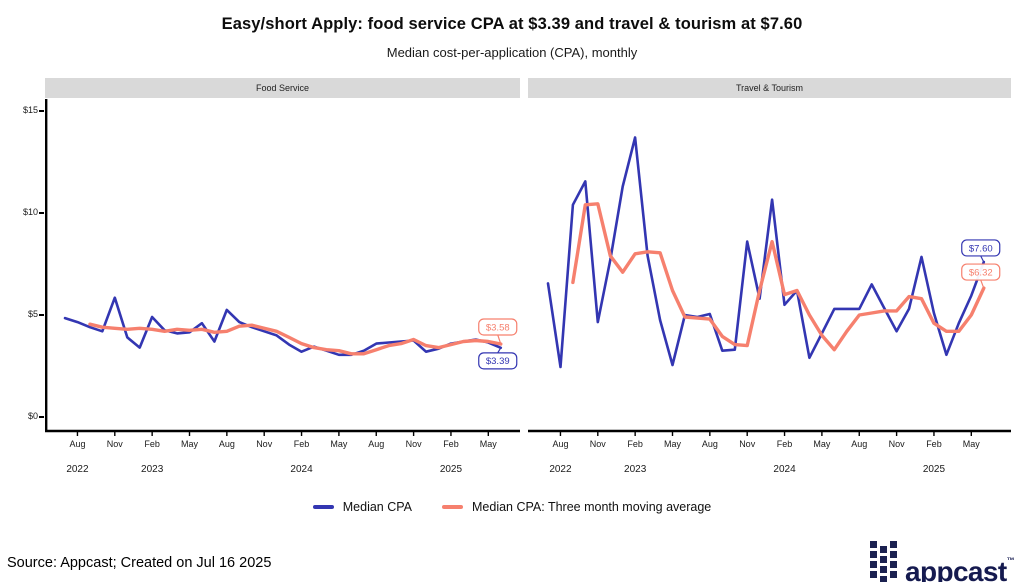 The height and width of the screenshot is (582, 1024). I want to click on legend-item-0: Median CPA, so click(362, 507).